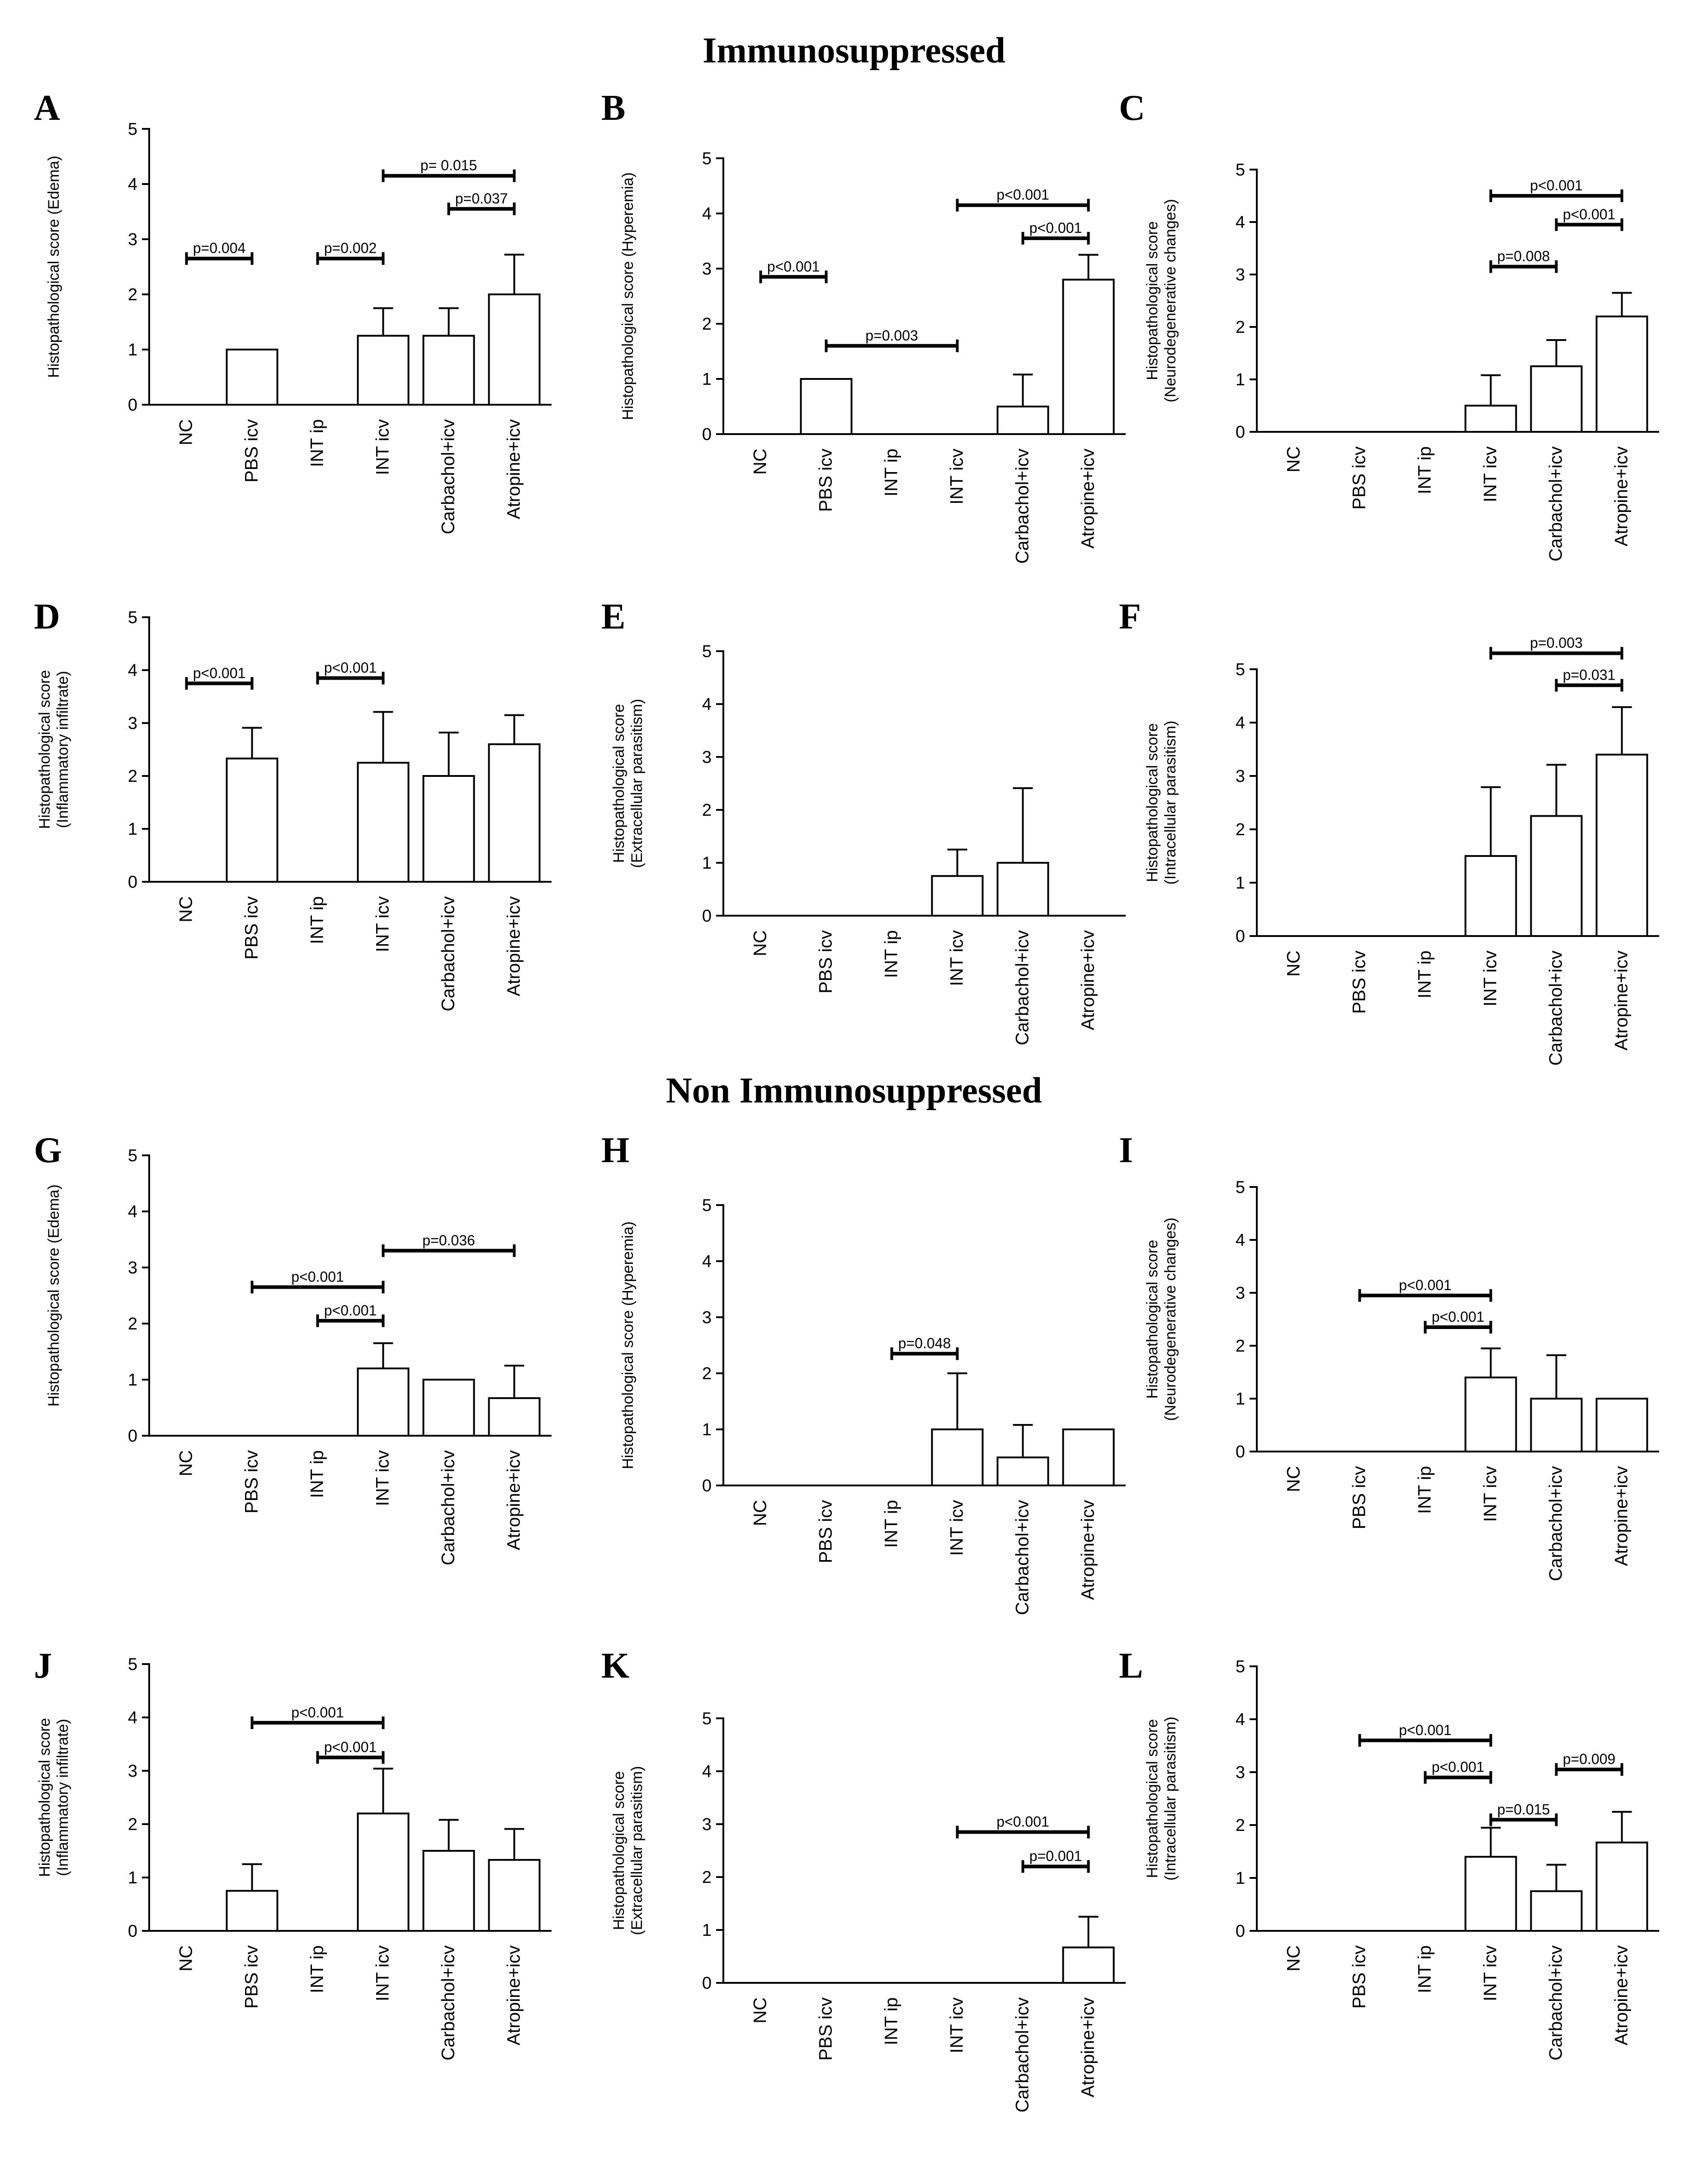  I want to click on y-tick-label-g-4: 4, so click(132, 1211).